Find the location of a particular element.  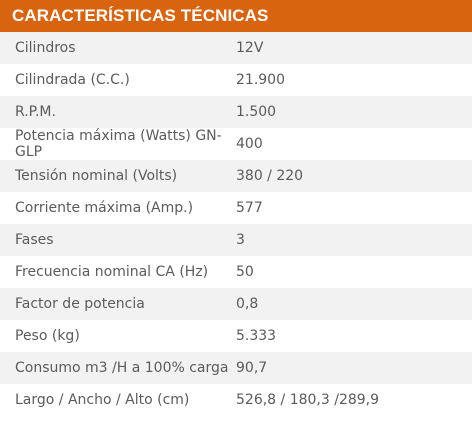

spec-label: Factor de potencia is located at coordinates (118, 304).